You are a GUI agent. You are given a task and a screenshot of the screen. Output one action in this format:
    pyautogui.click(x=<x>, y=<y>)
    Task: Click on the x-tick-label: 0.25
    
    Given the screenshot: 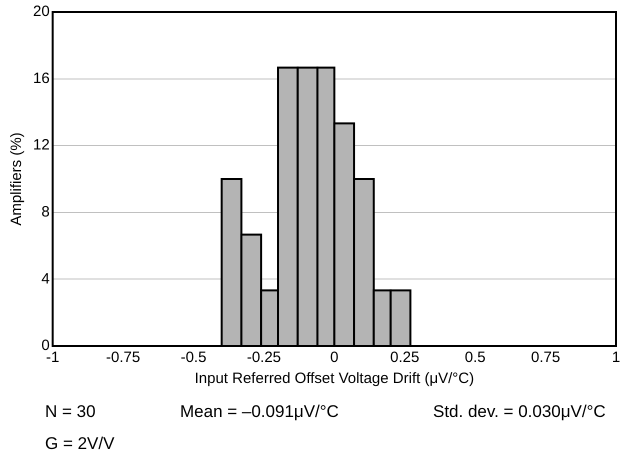 What is the action you would take?
    pyautogui.click(x=405, y=357)
    